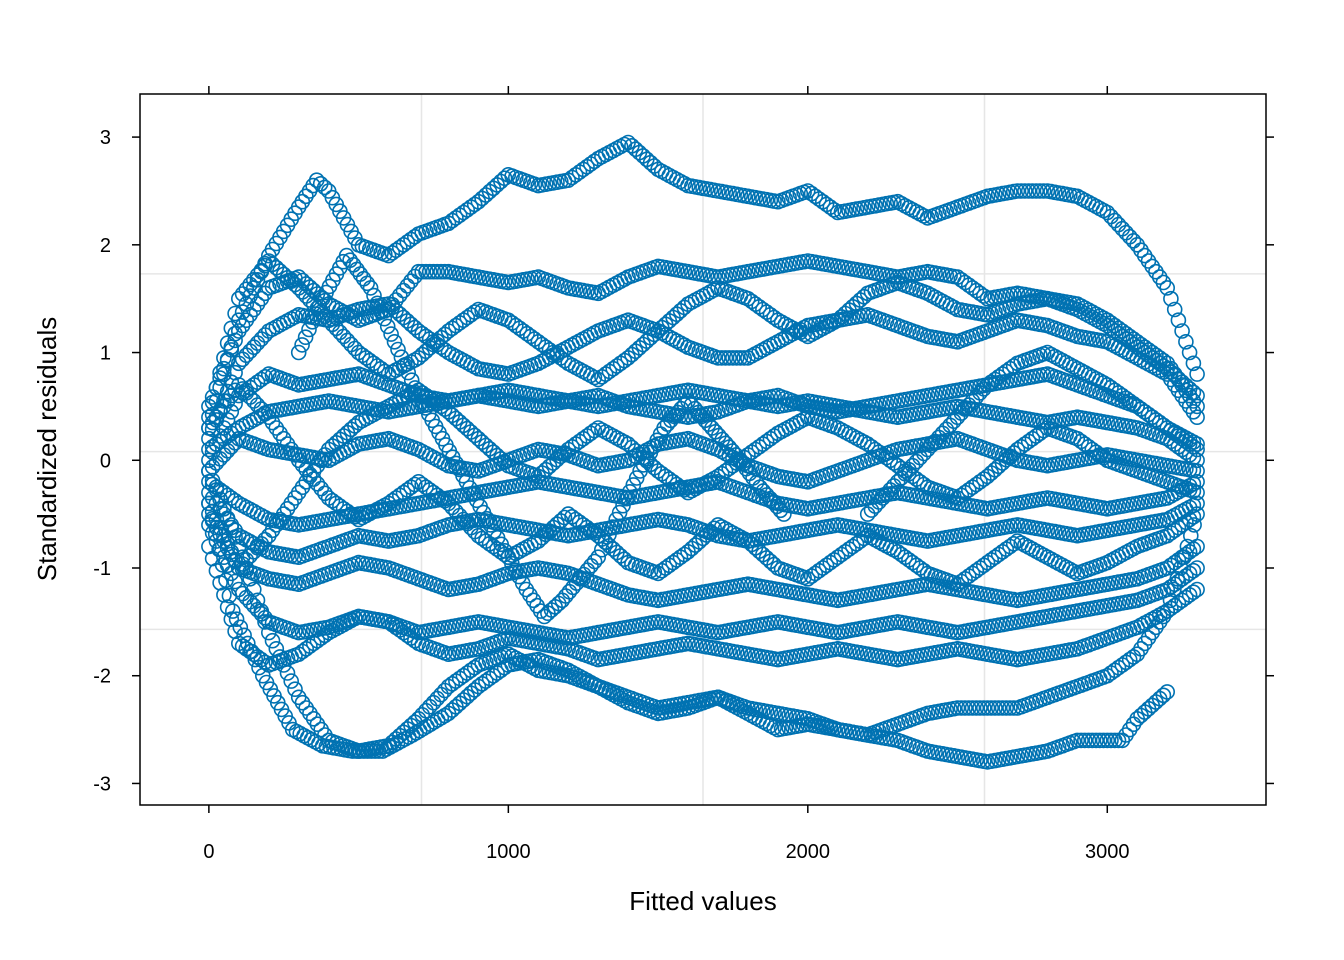 The image size is (1344, 960). Describe the element at coordinates (47, 449) in the screenshot. I see `y-axis-label: Standardized residuals` at that location.